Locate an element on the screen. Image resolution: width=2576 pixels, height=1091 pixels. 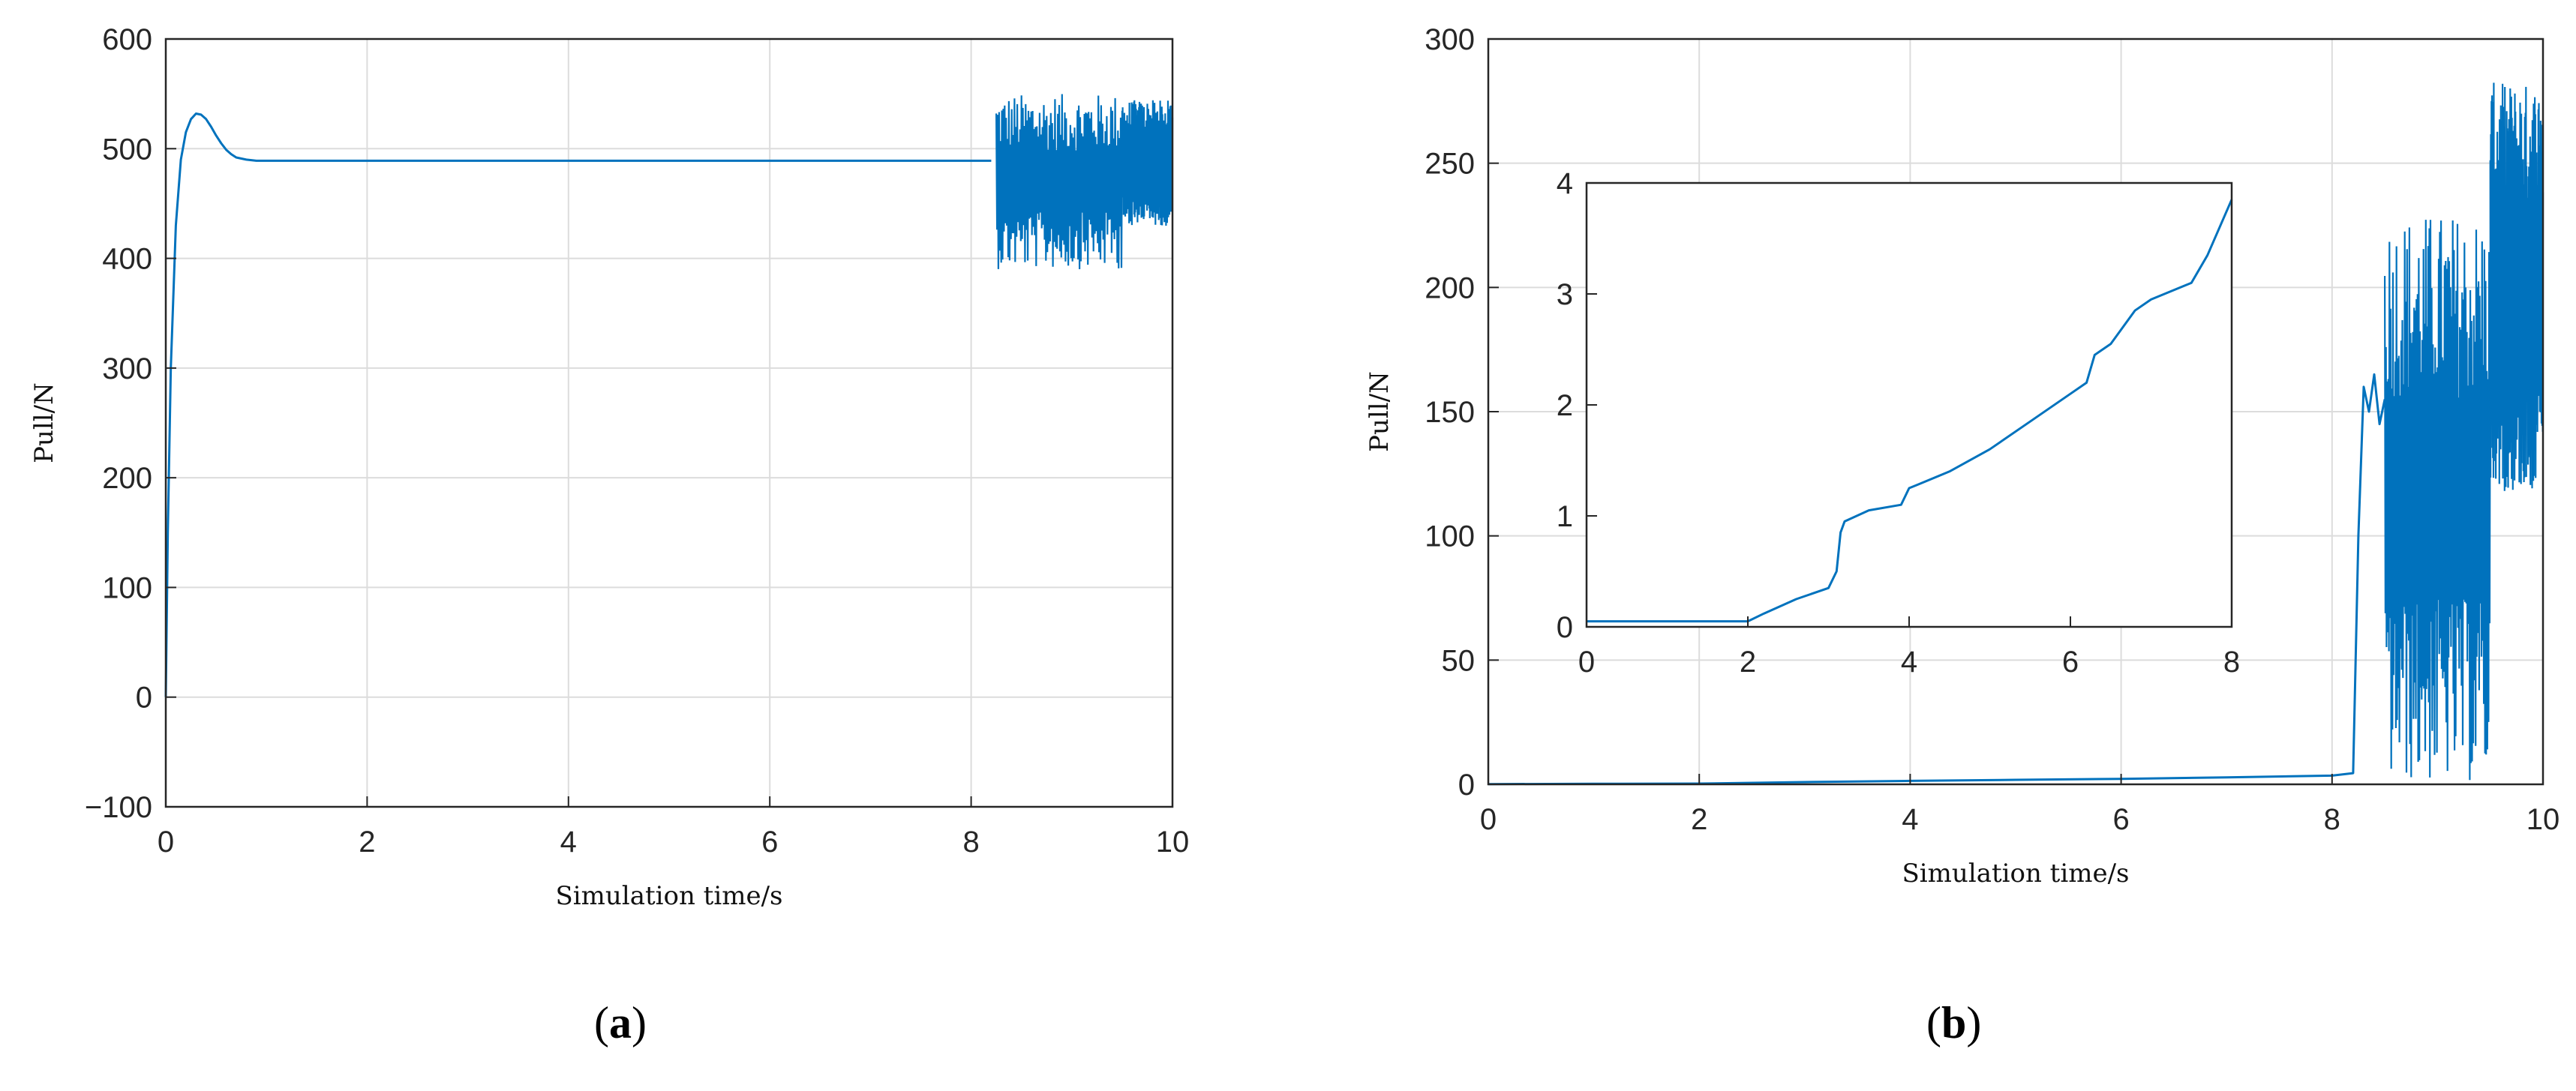
b-inset-x-tick-label: 6 is located at coordinates (2070, 662).